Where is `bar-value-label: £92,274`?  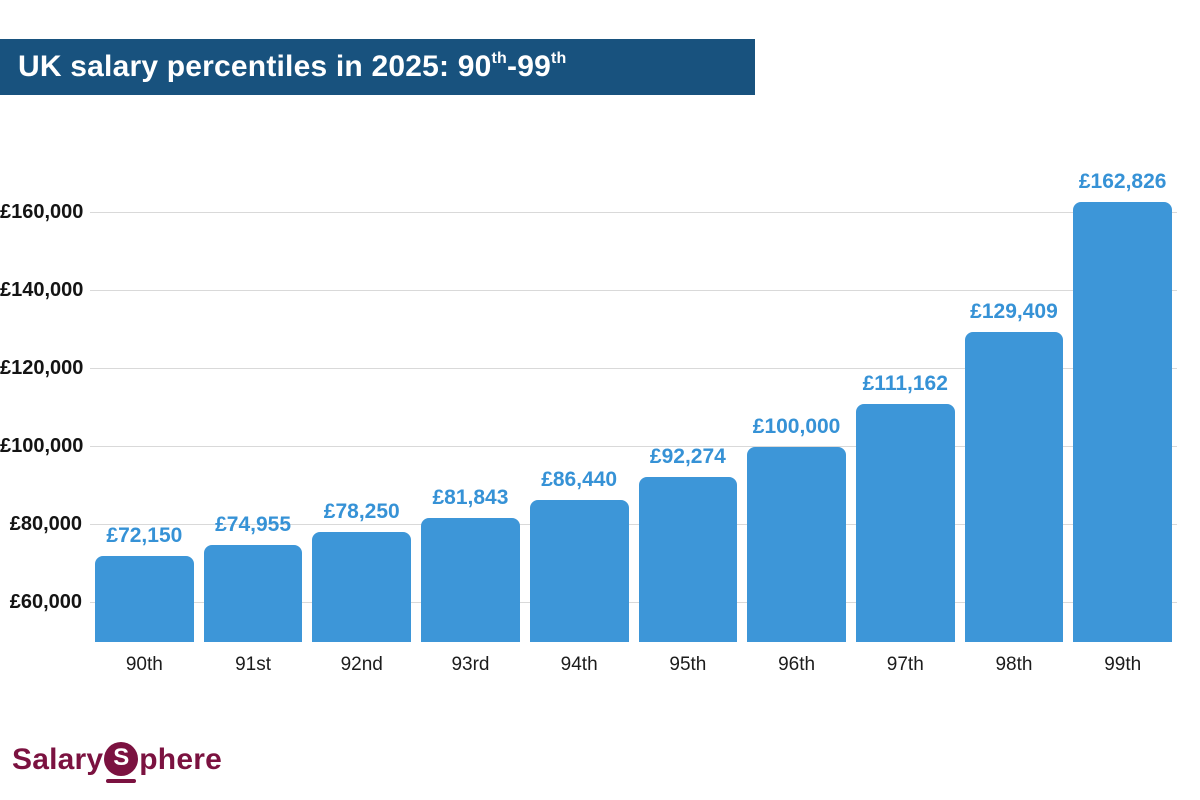
bar-value-label: £92,274 is located at coordinates (687, 457).